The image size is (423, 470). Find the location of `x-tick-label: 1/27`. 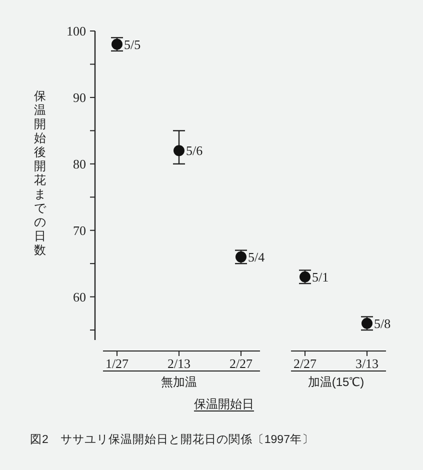

x-tick-label: 1/27 is located at coordinates (117, 363).